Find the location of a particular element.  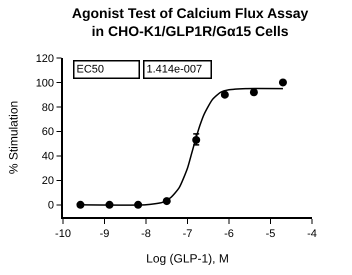

y-tick-label: 60 is located at coordinates (48, 132).